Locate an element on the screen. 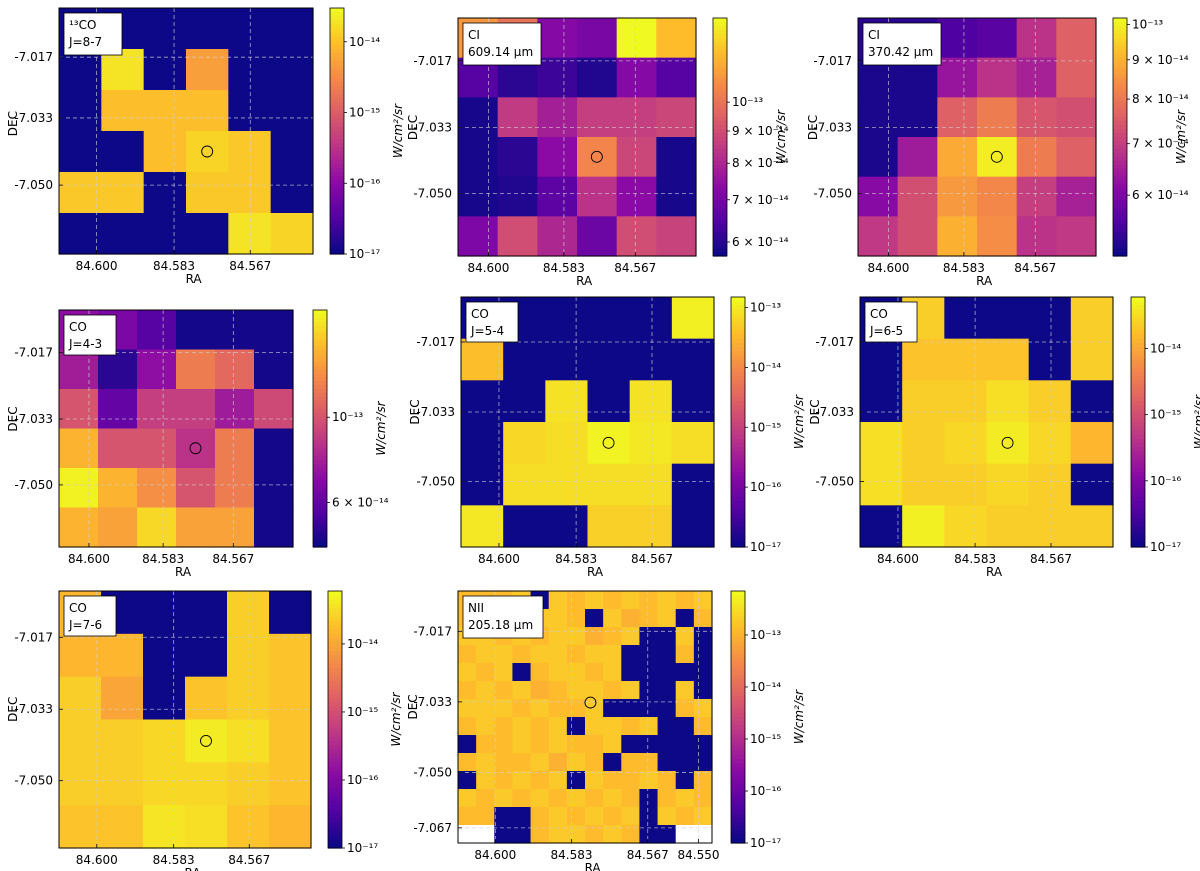 This screenshot has width=1200, height=871. y-axis-label: DEC is located at coordinates (13, 709).